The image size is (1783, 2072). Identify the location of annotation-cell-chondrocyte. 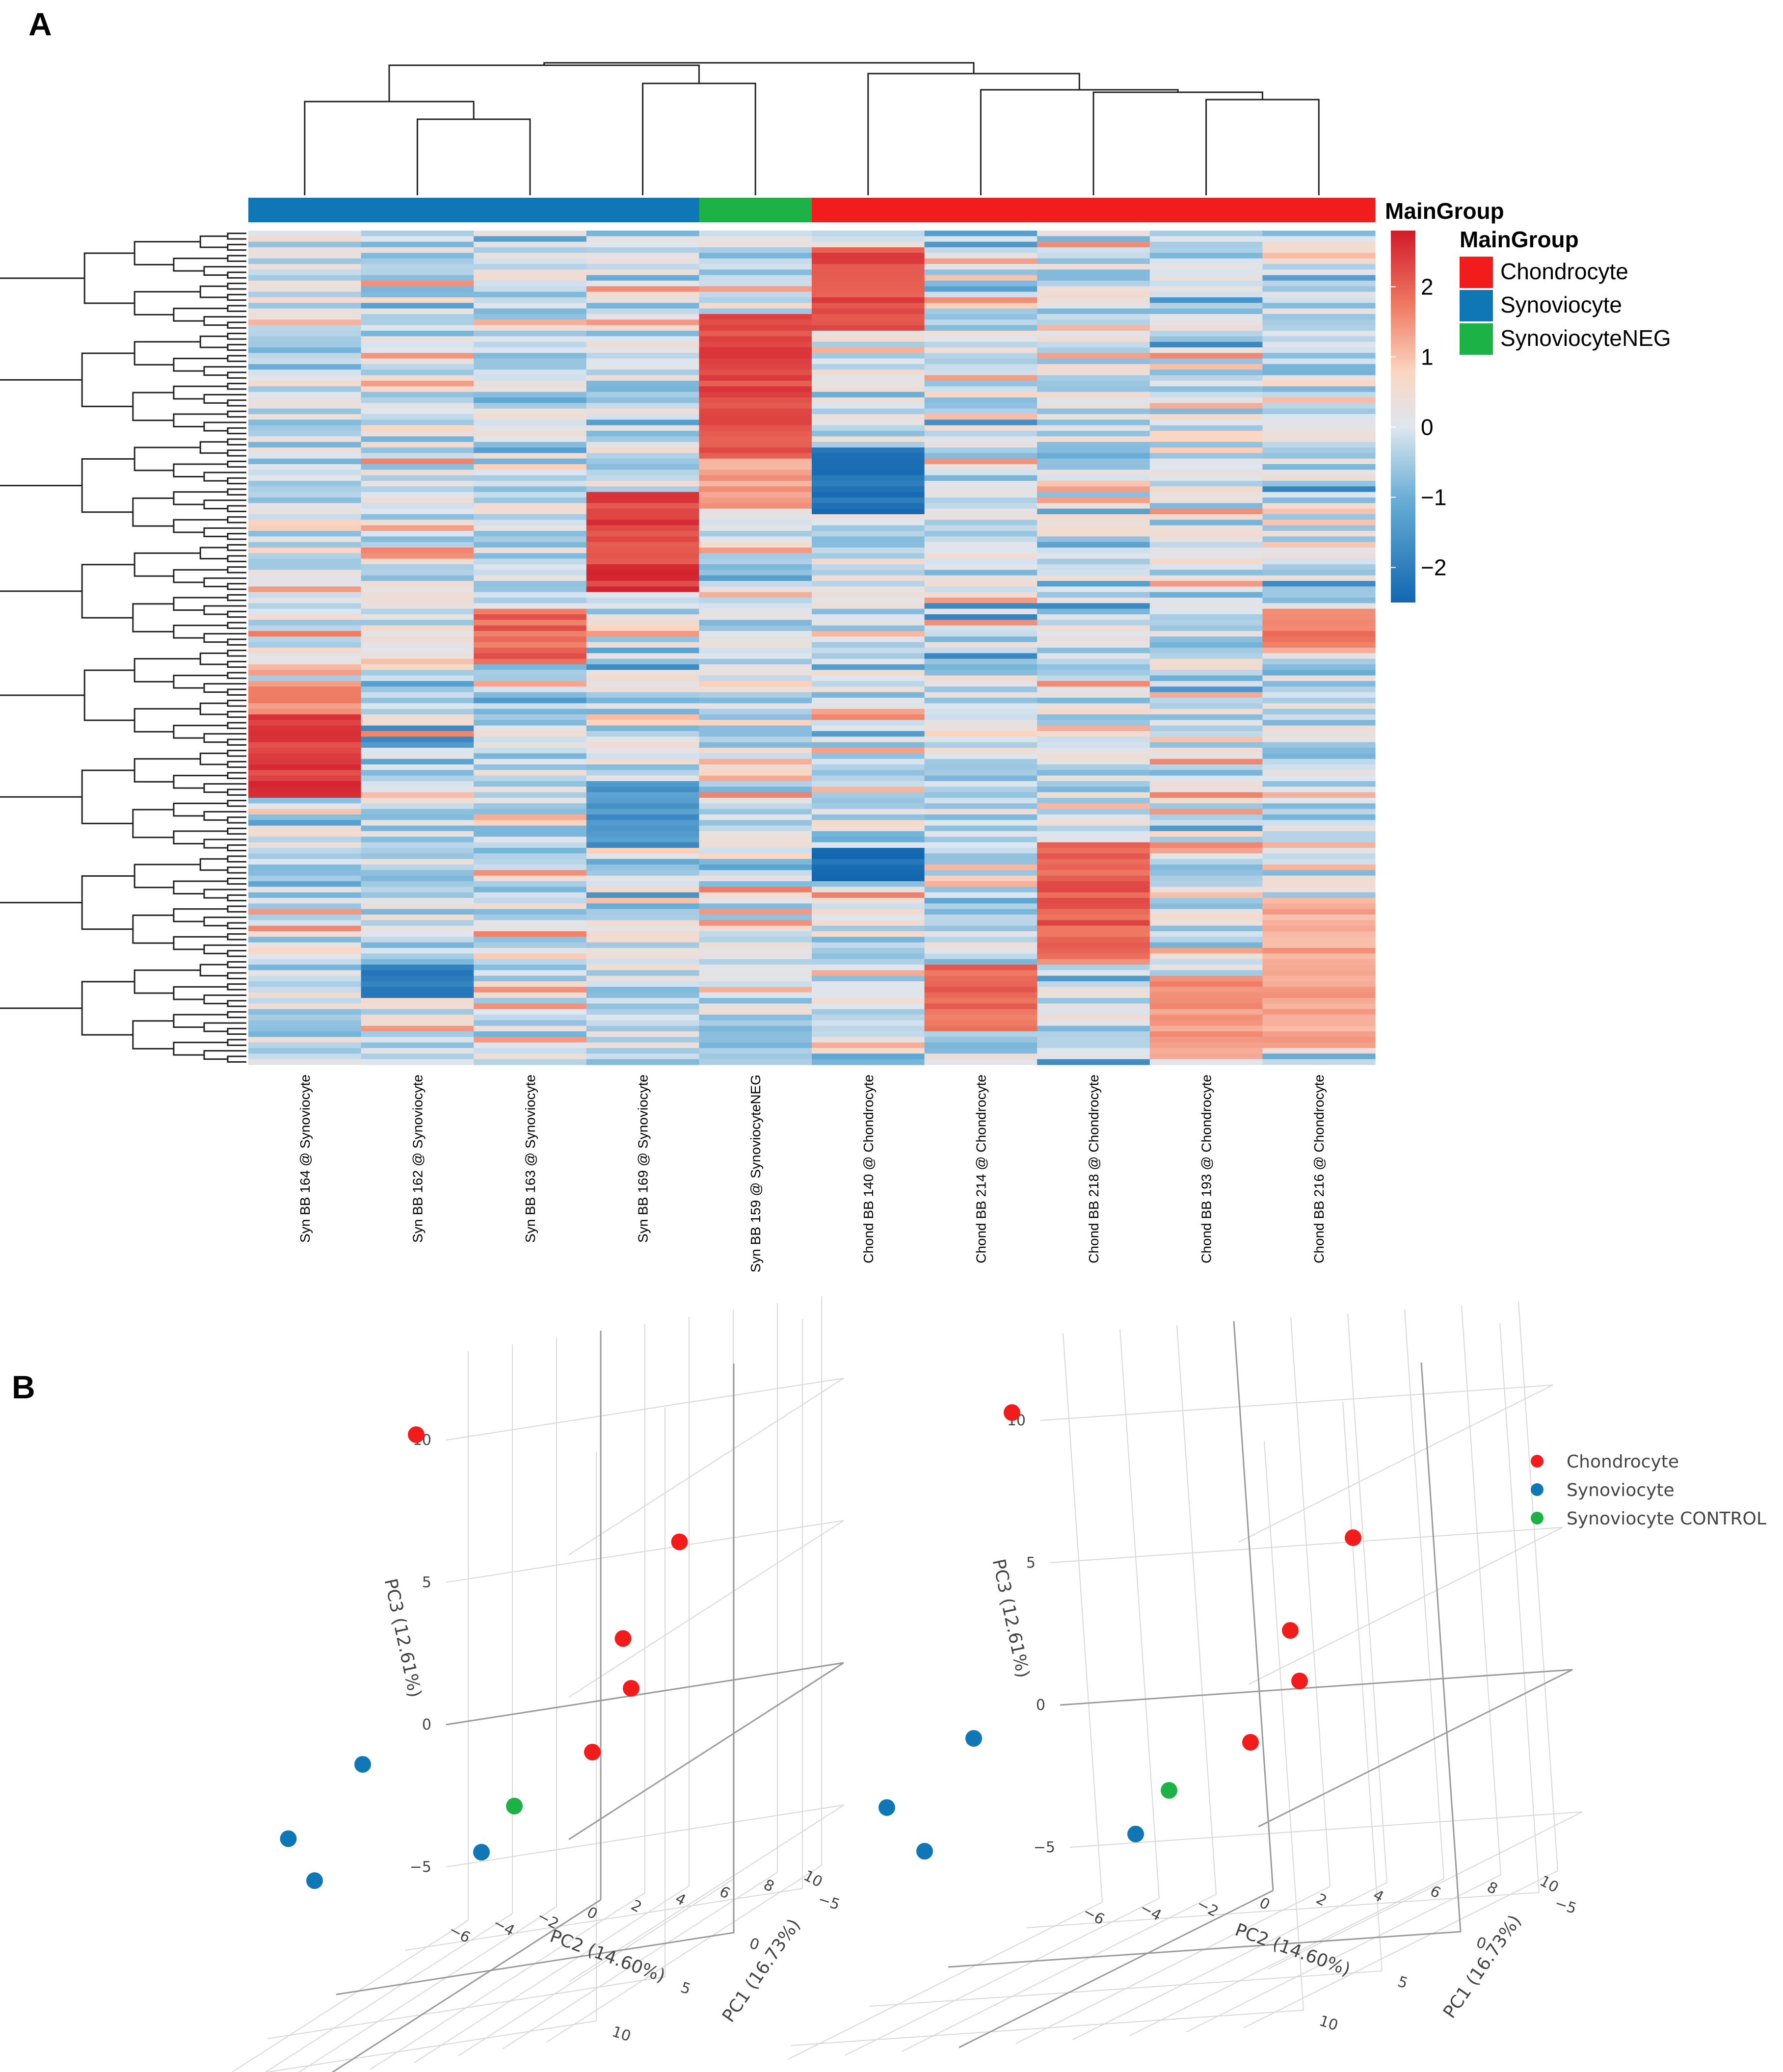
(981, 210).